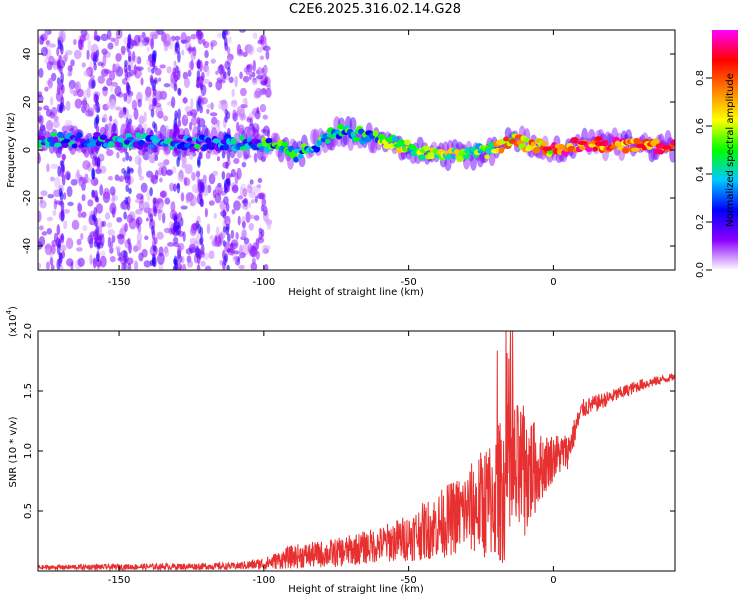  What do you see at coordinates (263, 580) in the screenshot?
I see `x-tick-label: -100` at bounding box center [263, 580].